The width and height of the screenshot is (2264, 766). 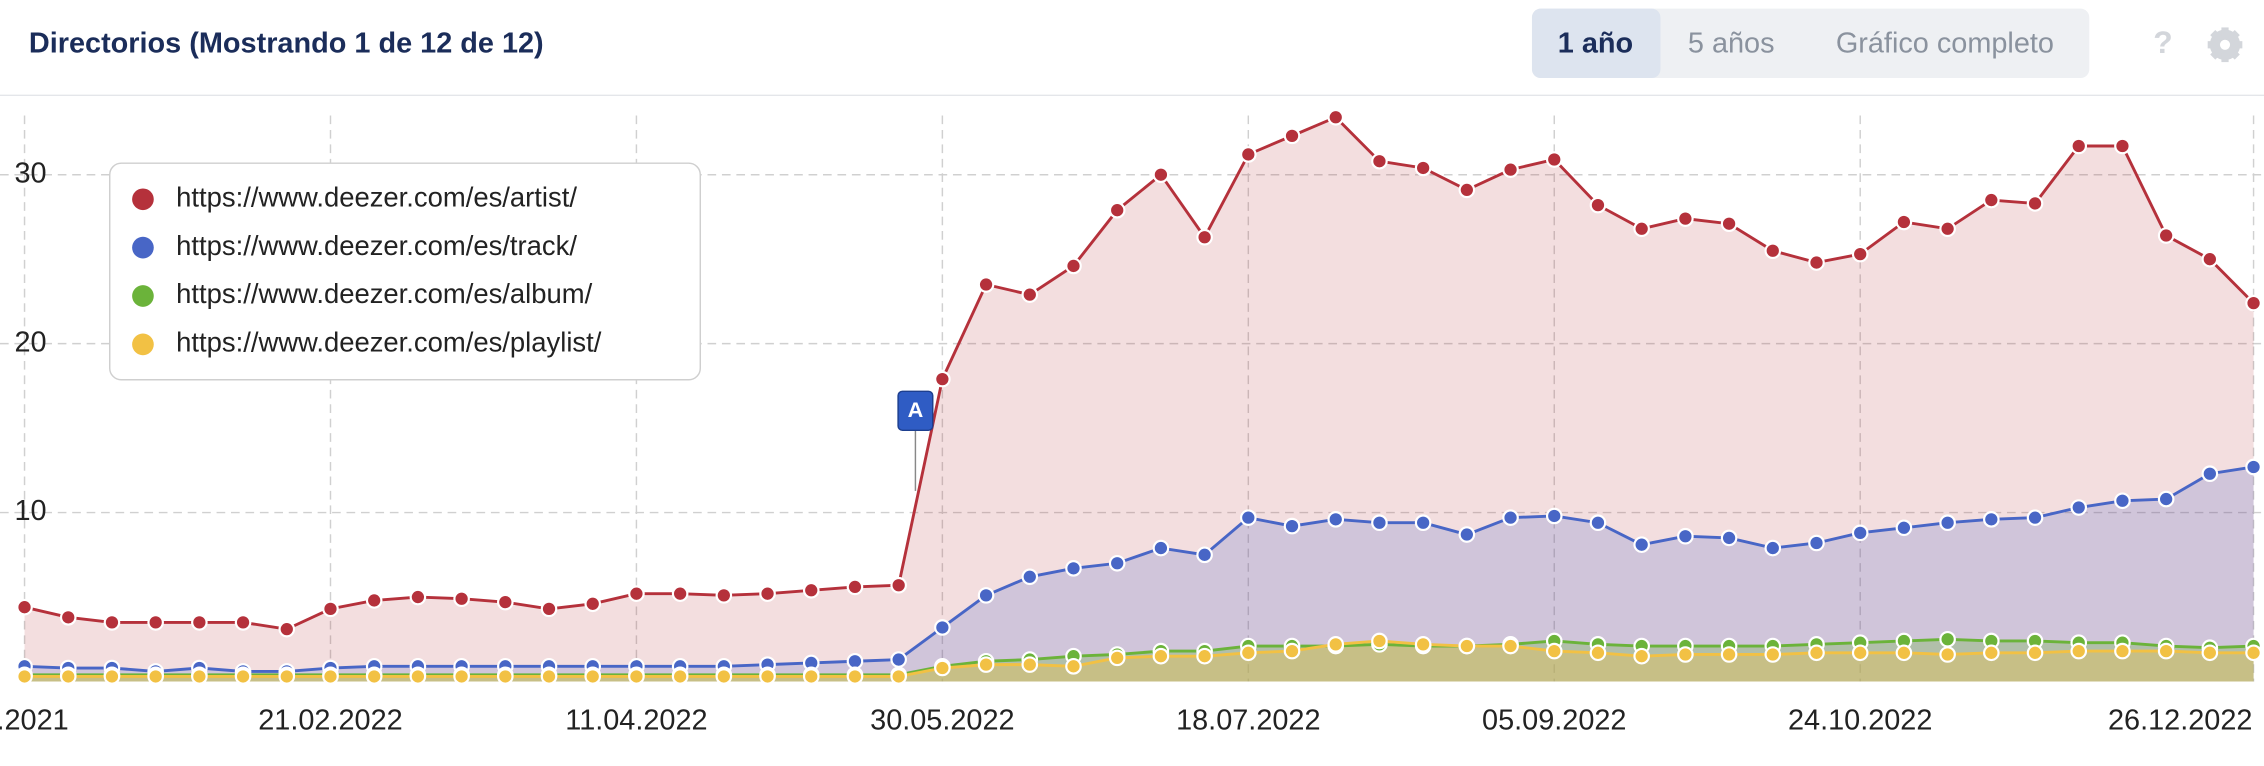 What do you see at coordinates (1248, 721) in the screenshot?
I see `x-tick-label: 18.07.2022` at bounding box center [1248, 721].